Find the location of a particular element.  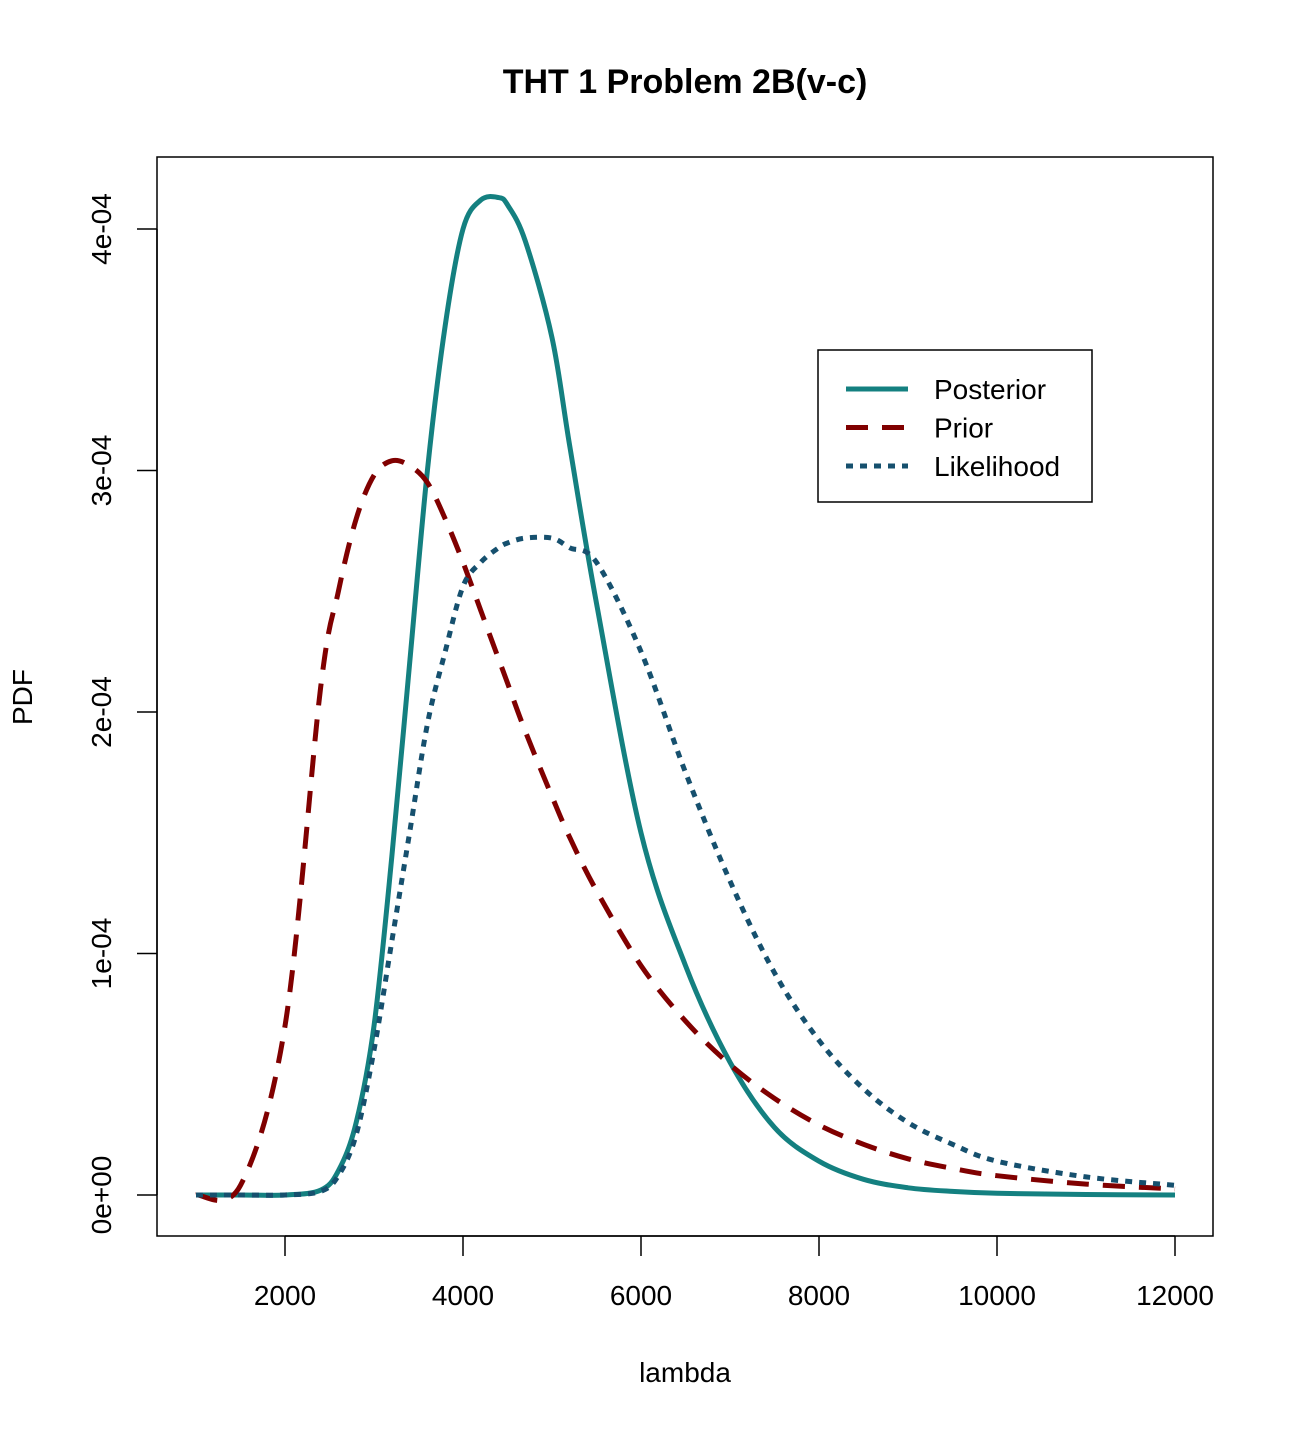

x-tick-label: 6000 is located at coordinates (641, 1295).